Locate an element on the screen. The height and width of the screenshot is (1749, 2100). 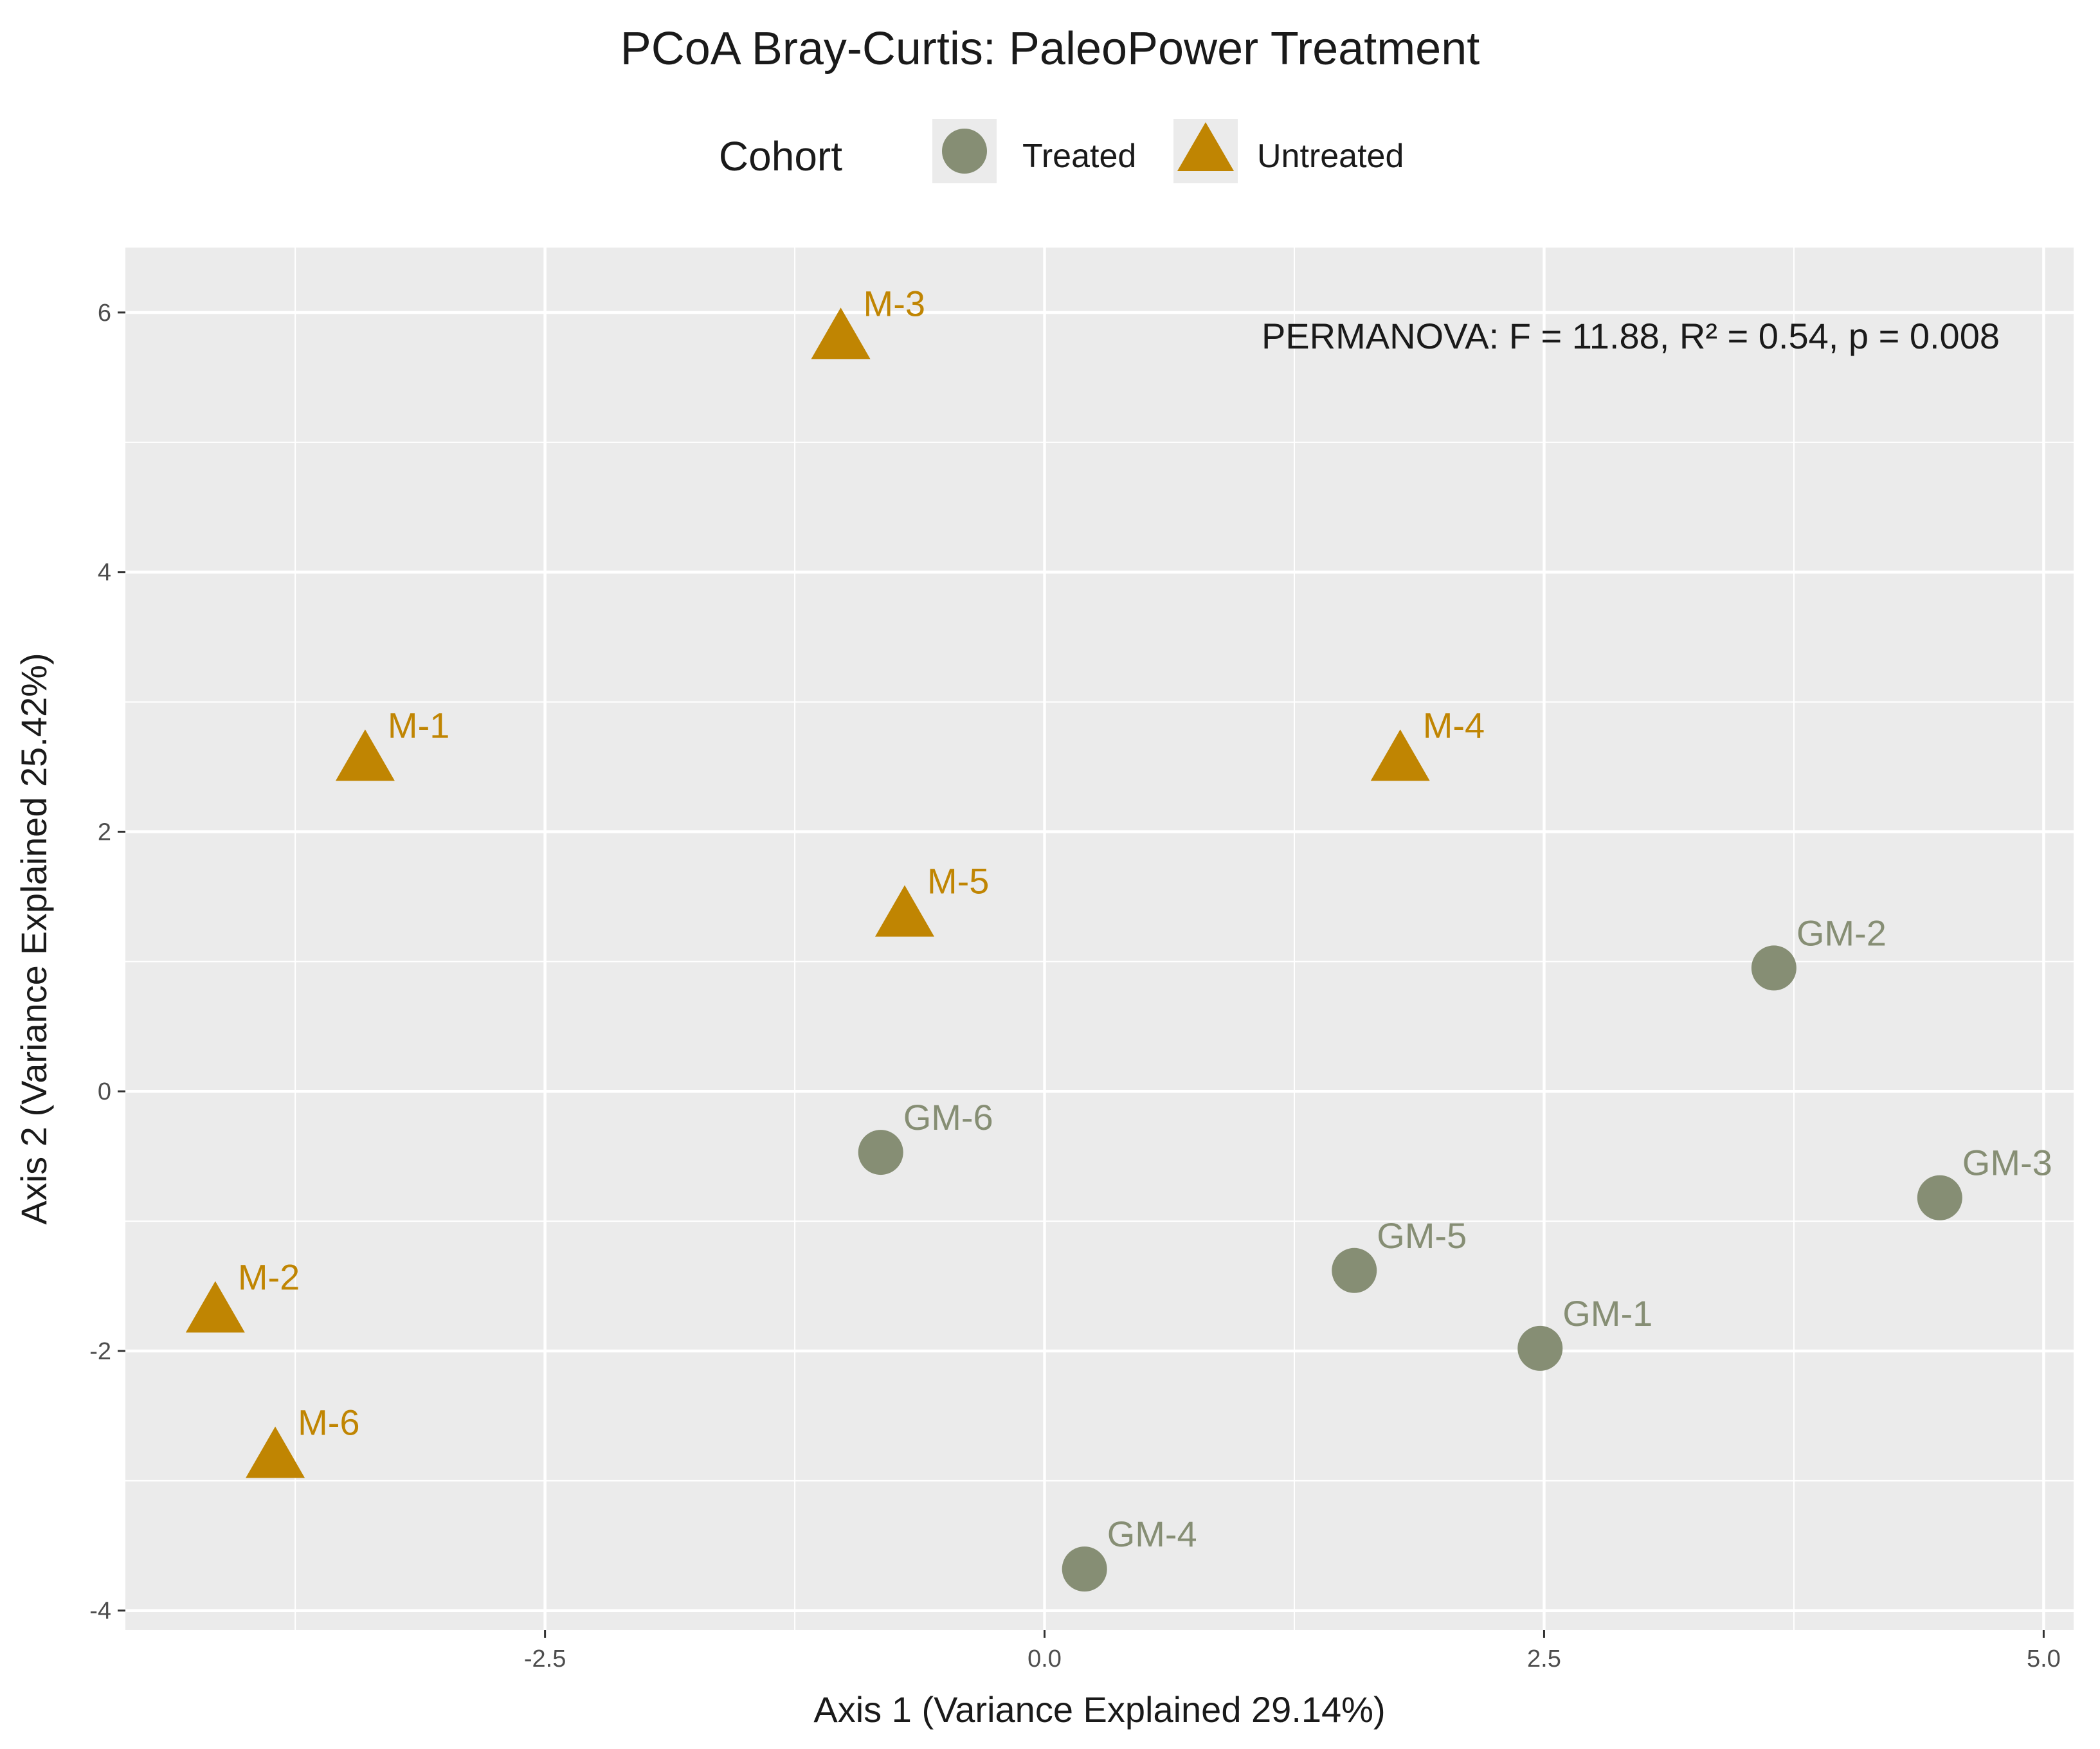
legend-label-untreated: Untreated is located at coordinates (1331, 156).